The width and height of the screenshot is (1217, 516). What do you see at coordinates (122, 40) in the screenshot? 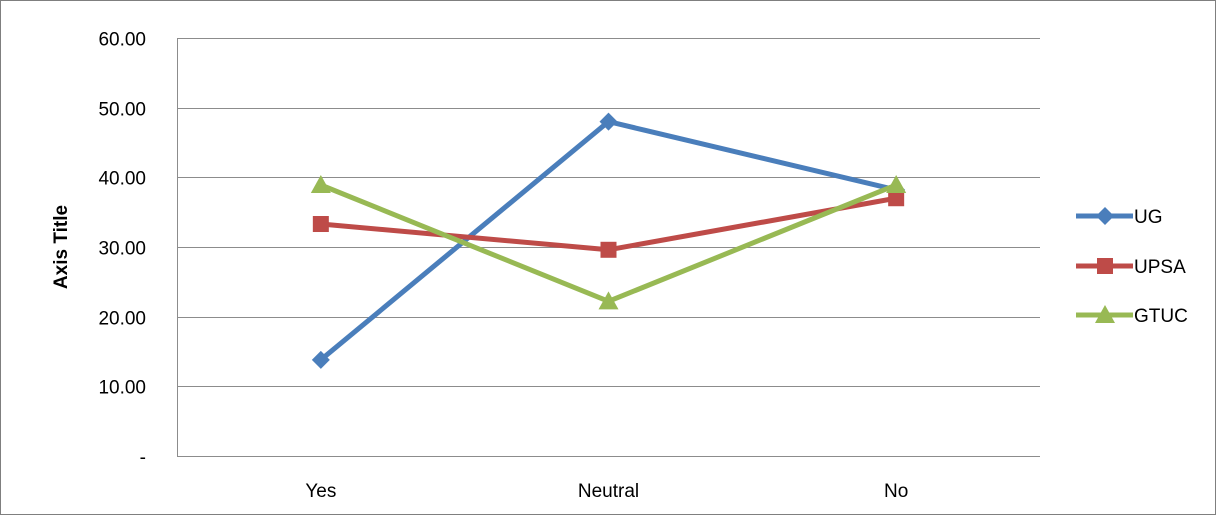
I see `y-tick-label: 60.00` at bounding box center [122, 40].